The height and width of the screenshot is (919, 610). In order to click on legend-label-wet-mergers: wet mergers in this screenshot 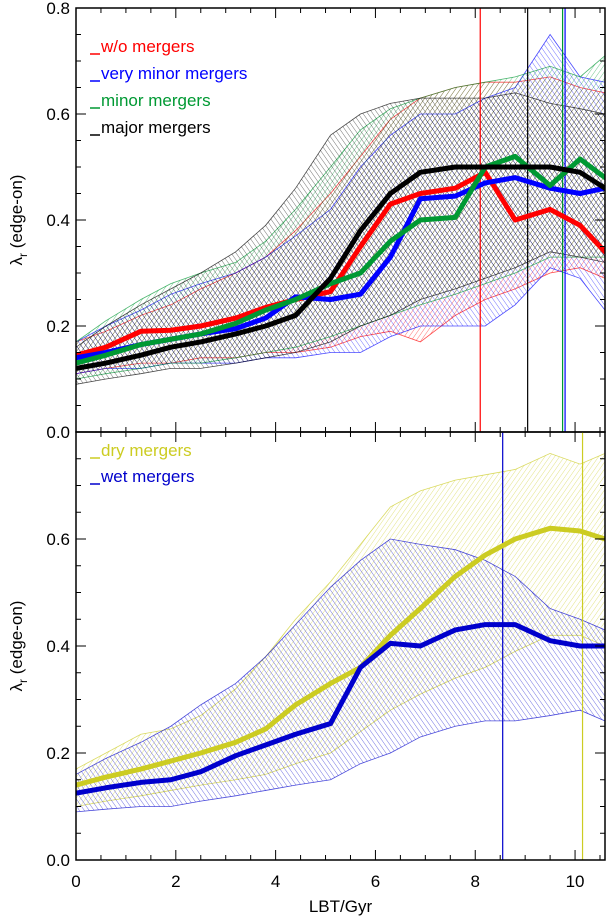, I will do `click(147, 476)`.